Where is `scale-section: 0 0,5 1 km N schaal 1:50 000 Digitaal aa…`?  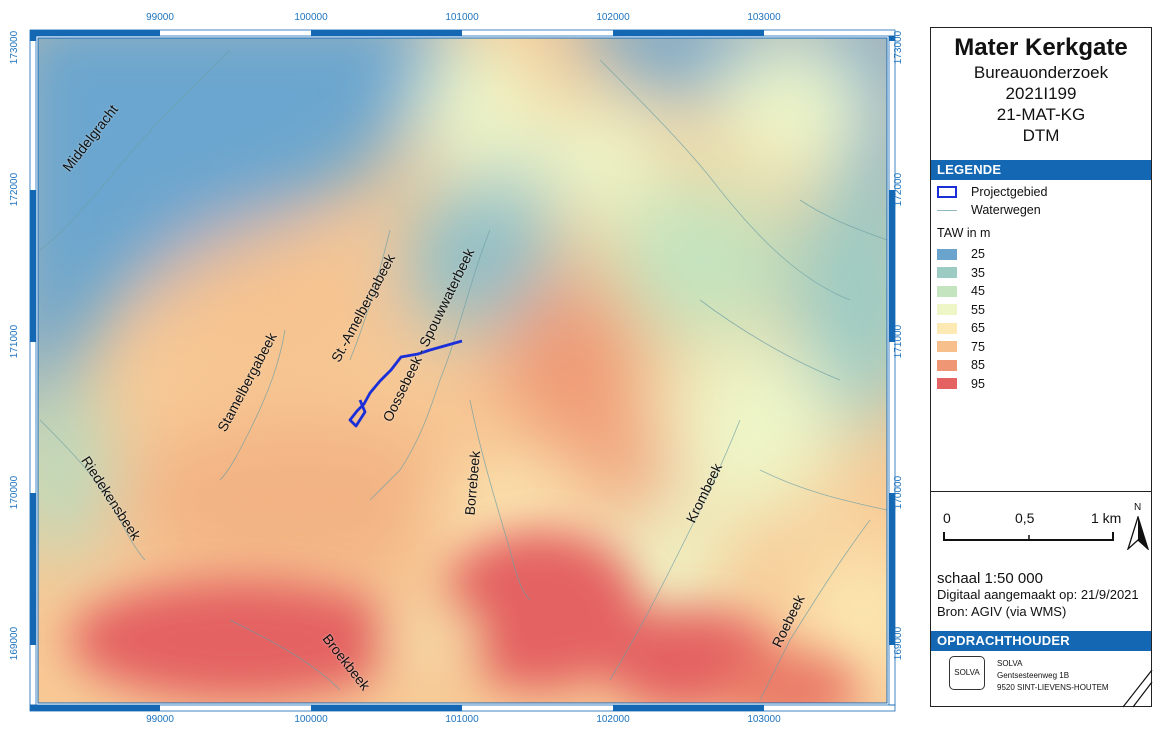 scale-section: 0 0,5 1 km N schaal 1:50 000 Digitaal aa… is located at coordinates (1041, 559).